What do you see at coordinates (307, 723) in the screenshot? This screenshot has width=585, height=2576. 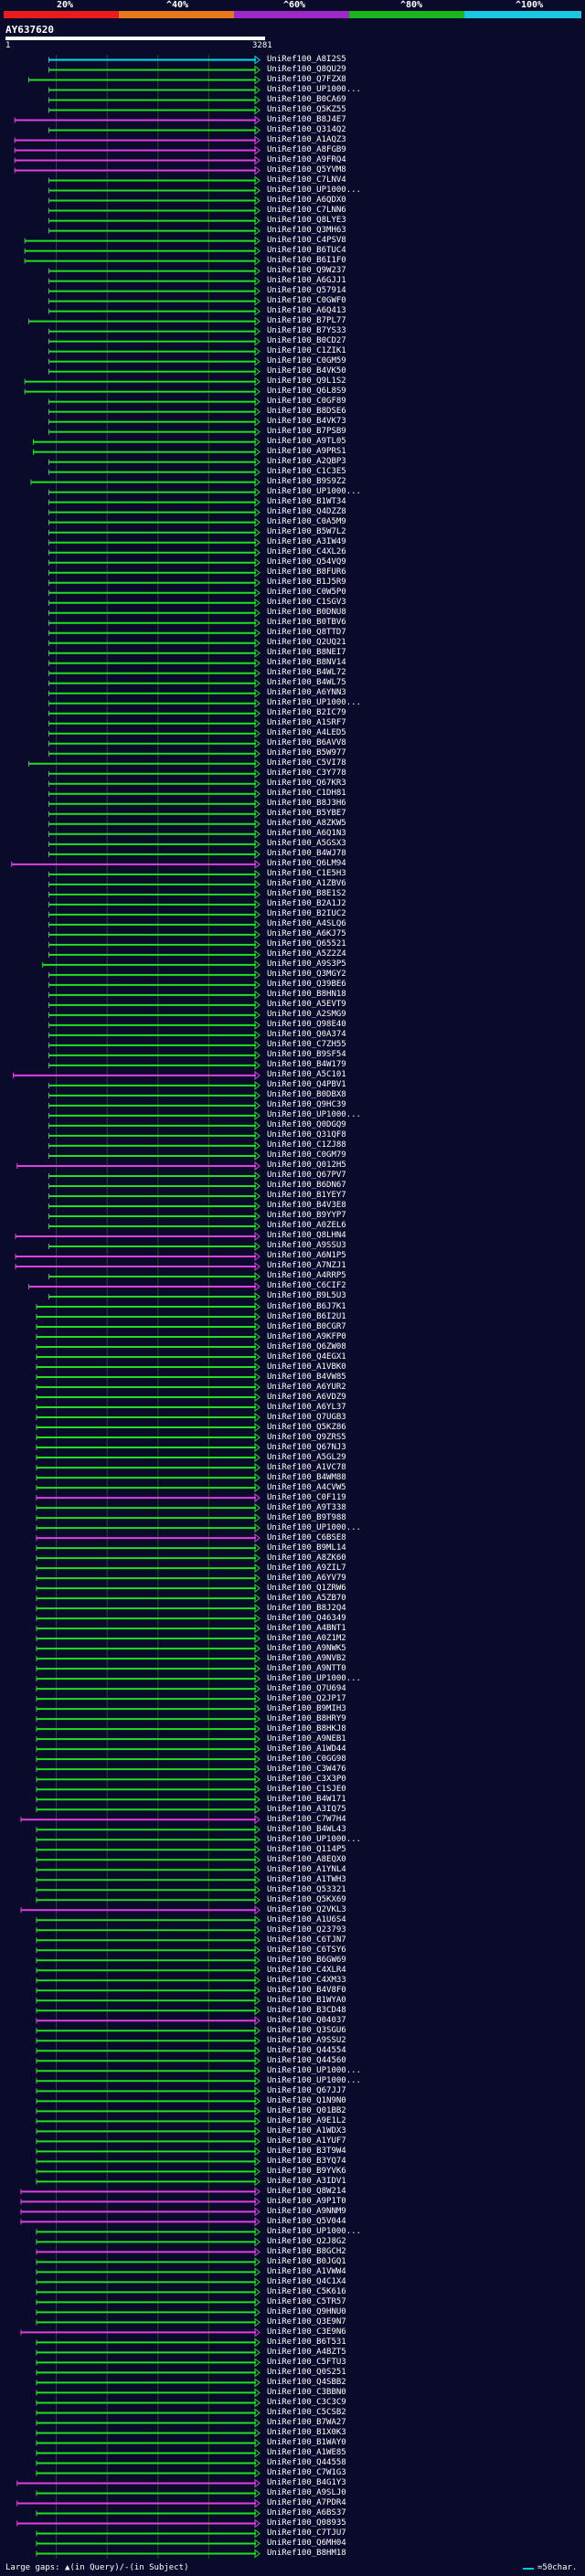 I see `hit-label: UniRef100_A1SRF7` at bounding box center [307, 723].